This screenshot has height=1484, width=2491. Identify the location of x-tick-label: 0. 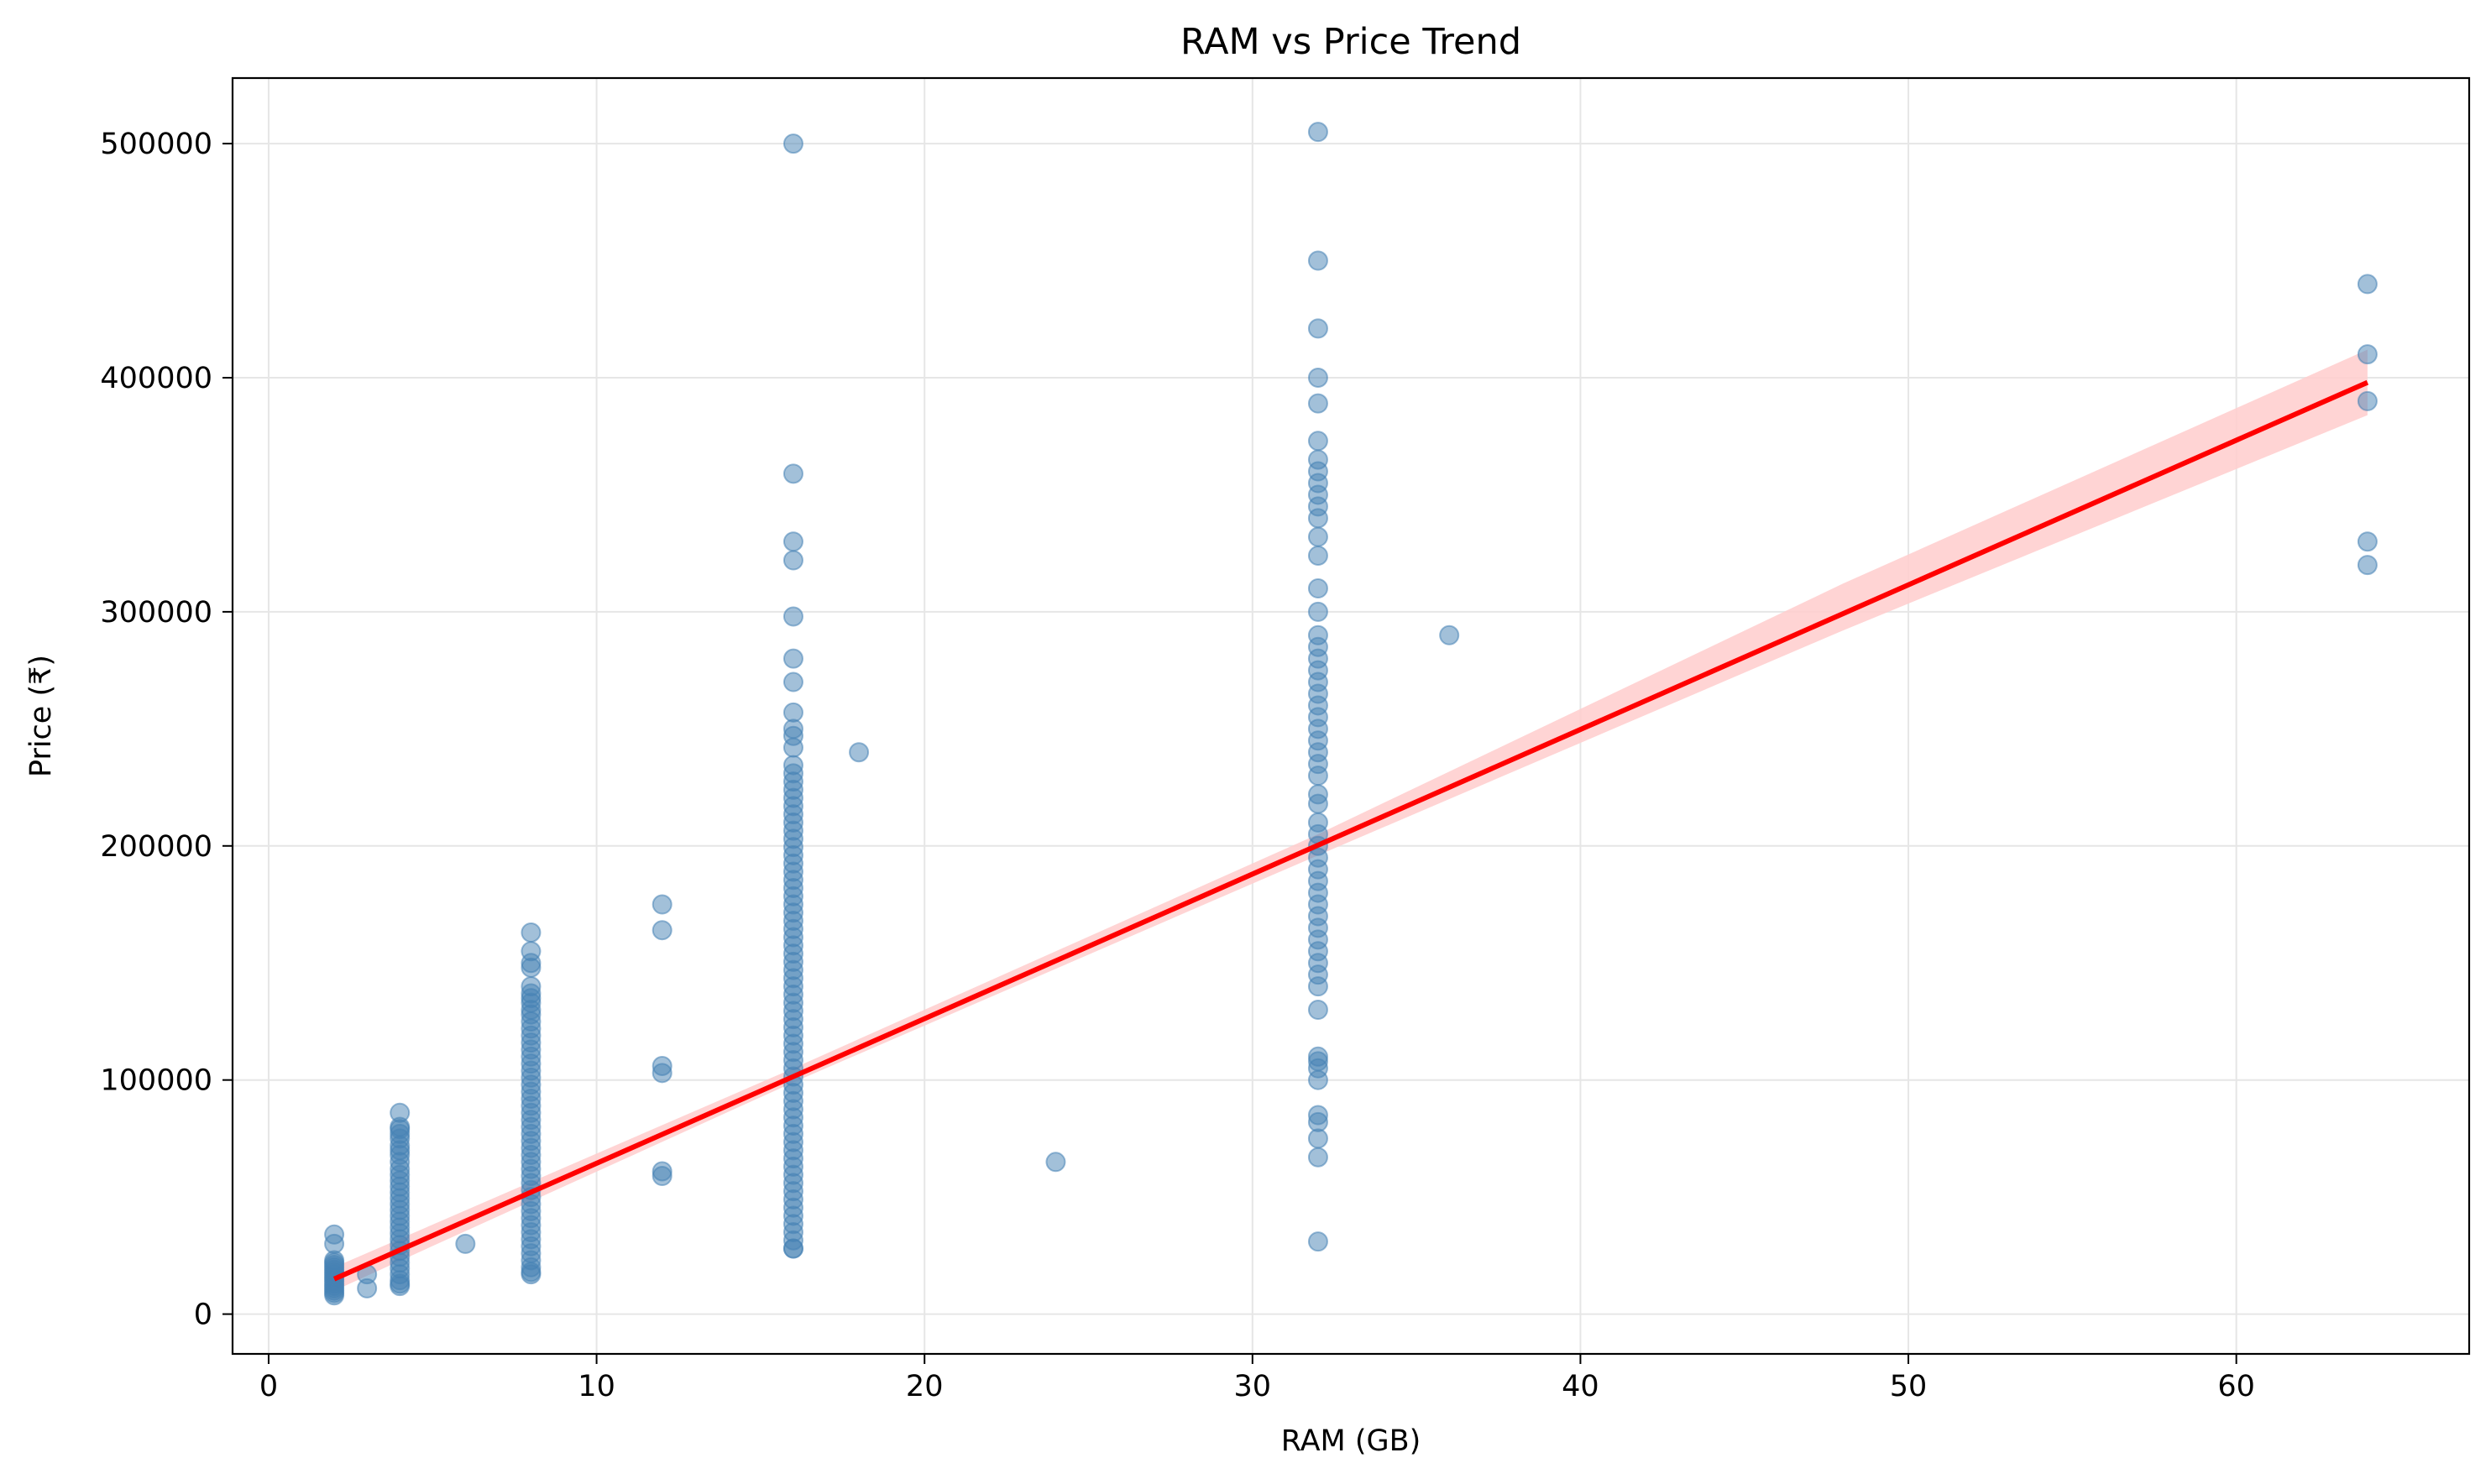
(268, 1386).